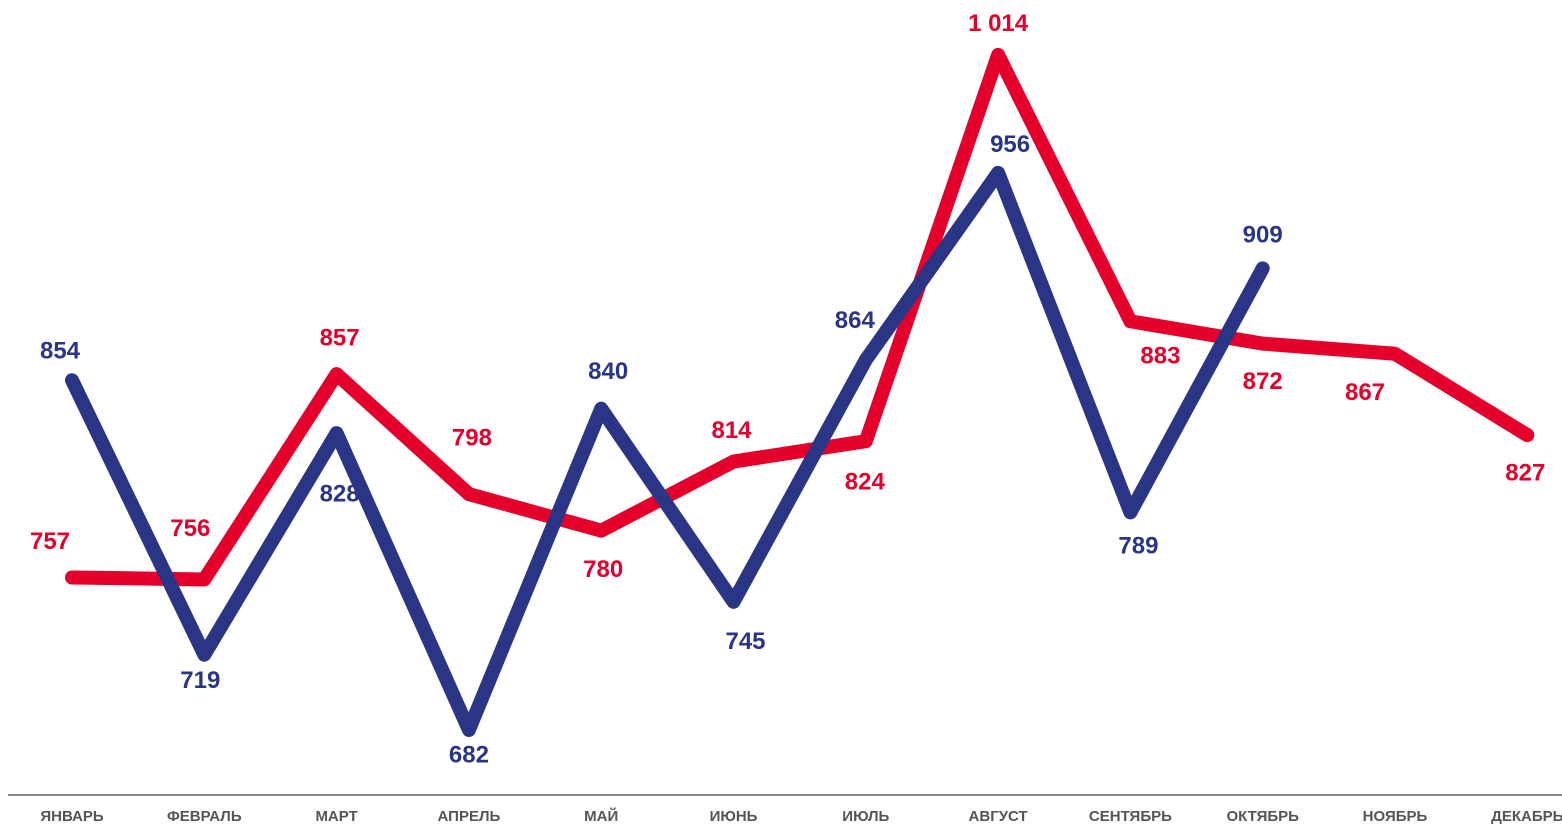 The image size is (1562, 829). Describe the element at coordinates (734, 816) in the screenshot. I see `x-tick-label: ИЮНЬ` at that location.